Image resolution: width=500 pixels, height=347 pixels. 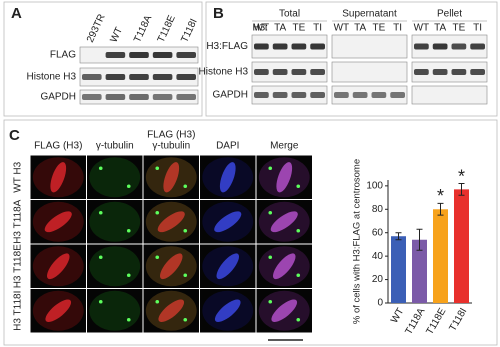 What do you see at coordinates (63, 55) in the screenshot?
I see `row-label: FLAG` at bounding box center [63, 55].